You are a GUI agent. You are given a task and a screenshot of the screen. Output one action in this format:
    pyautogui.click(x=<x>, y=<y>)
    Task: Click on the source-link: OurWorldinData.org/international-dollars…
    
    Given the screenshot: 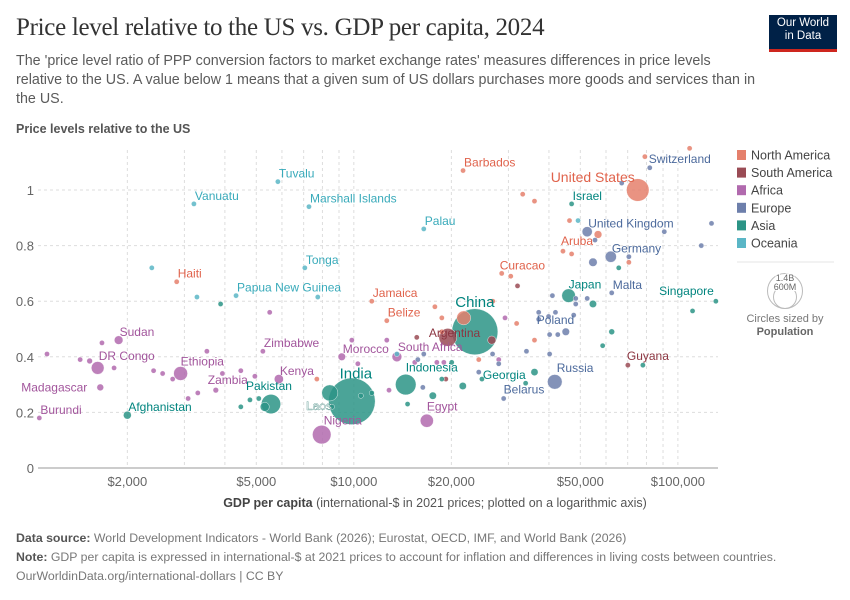 What is the action you would take?
    pyautogui.click(x=150, y=576)
    